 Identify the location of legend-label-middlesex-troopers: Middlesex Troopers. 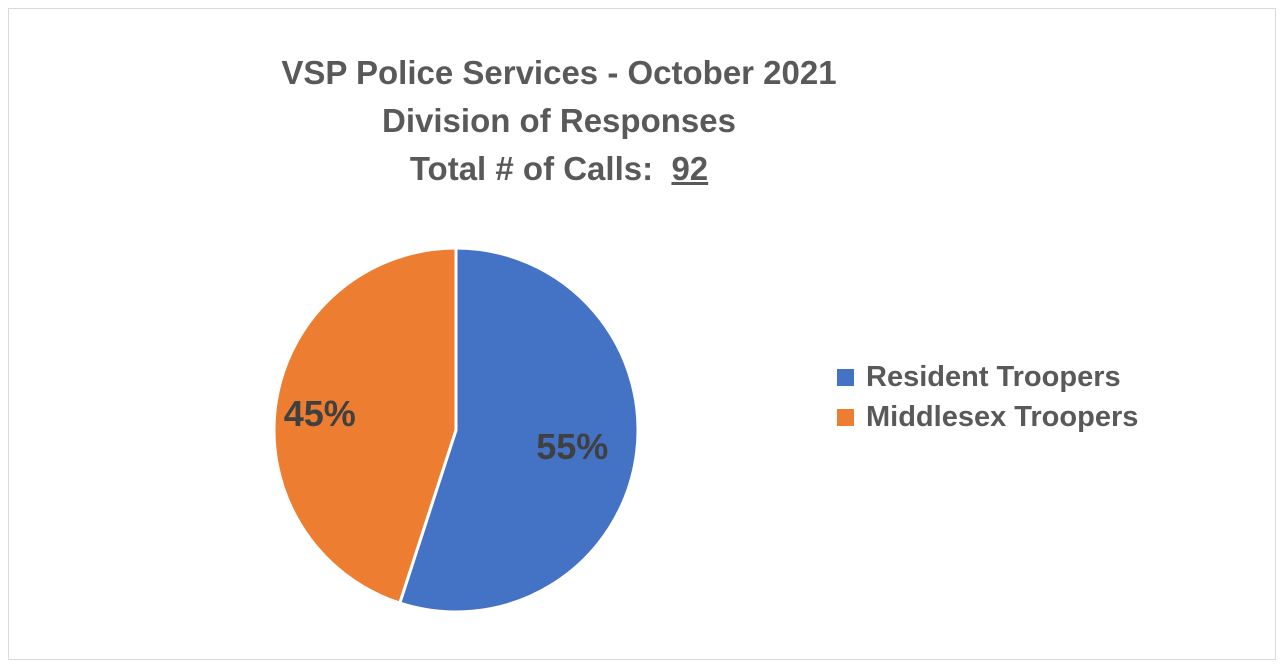
(1002, 416).